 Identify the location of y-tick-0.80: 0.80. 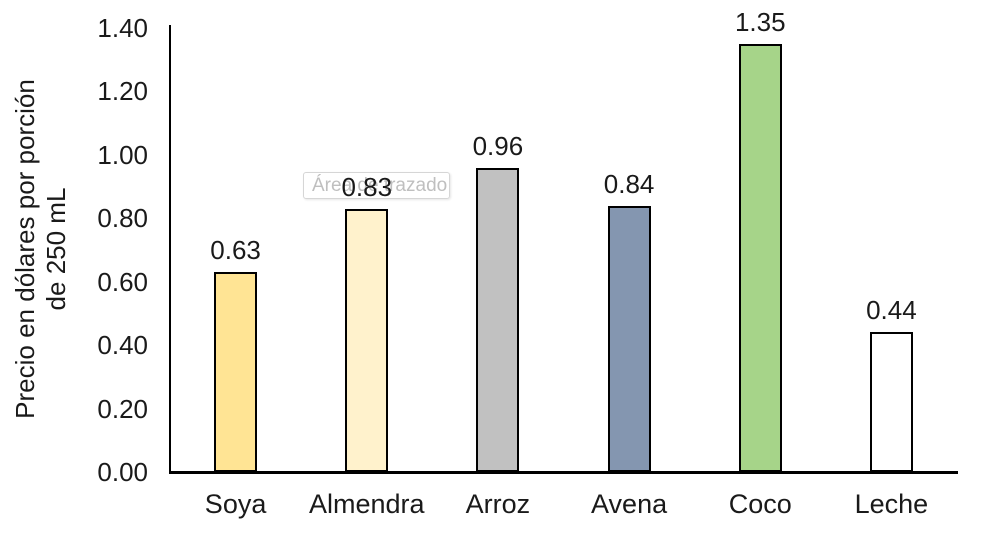
(122, 218).